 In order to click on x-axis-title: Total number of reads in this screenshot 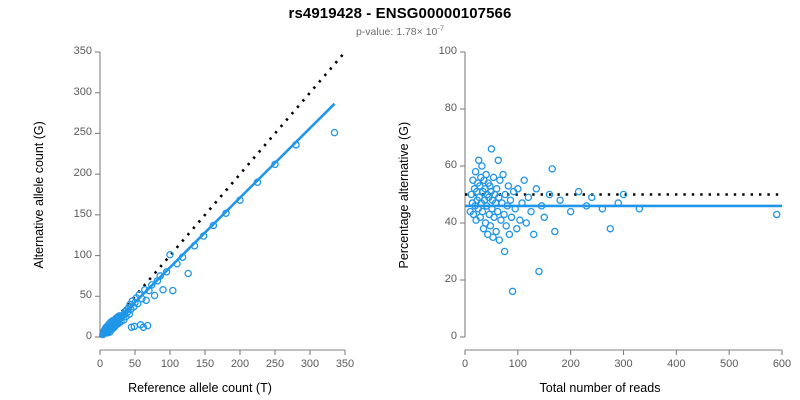, I will do `click(600, 388)`.